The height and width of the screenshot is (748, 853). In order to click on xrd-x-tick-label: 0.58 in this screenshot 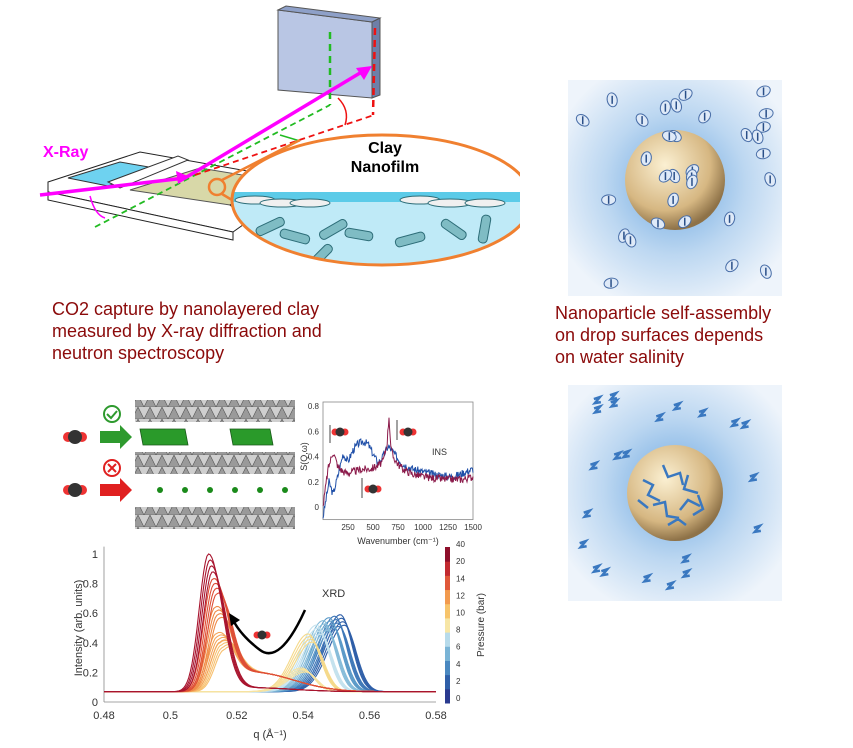, I will do `click(435, 716)`.